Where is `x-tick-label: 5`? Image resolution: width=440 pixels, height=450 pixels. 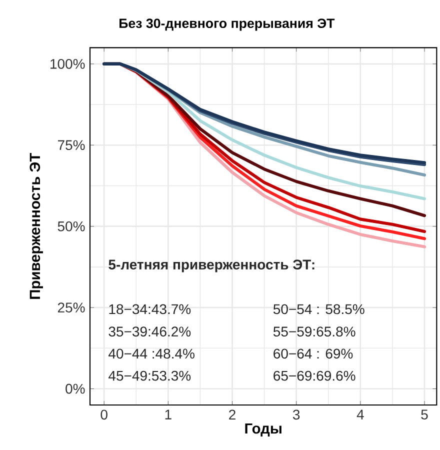 x-tick-label: 5 is located at coordinates (424, 415).